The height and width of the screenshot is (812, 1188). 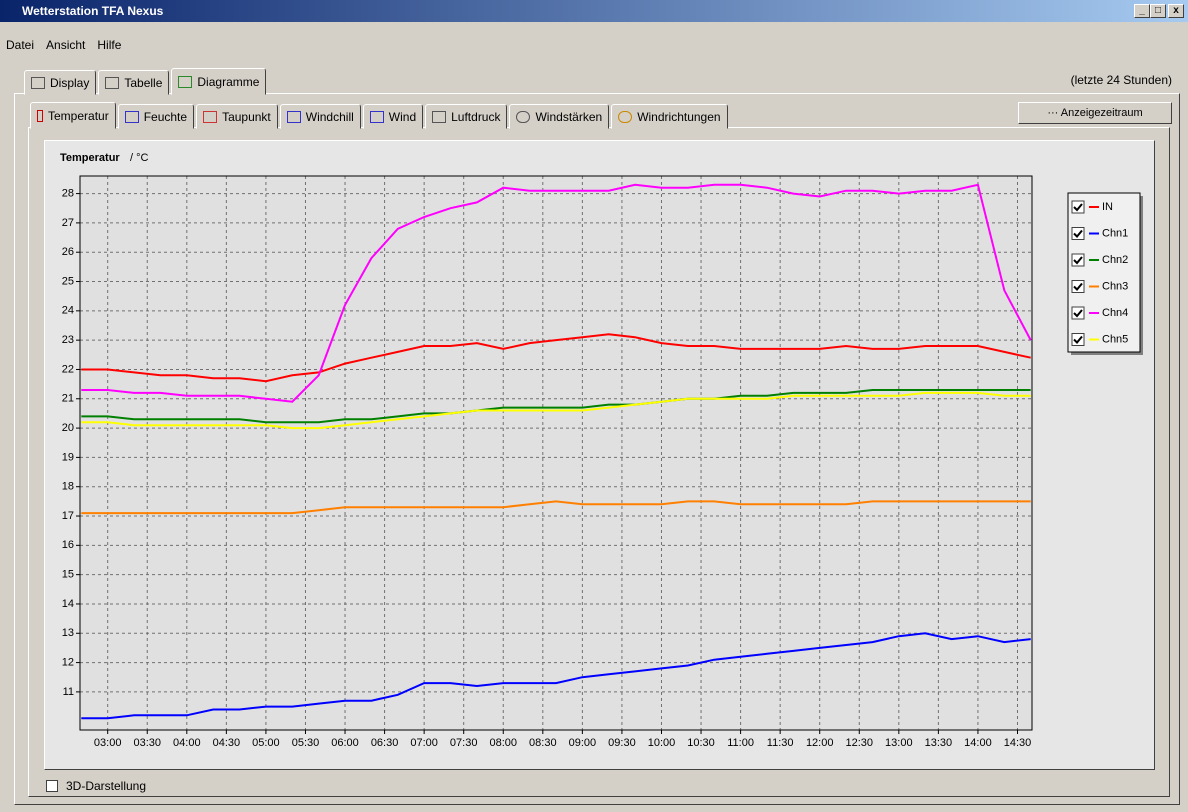 What do you see at coordinates (68, 662) in the screenshot?
I see `y-tick-label: 12` at bounding box center [68, 662].